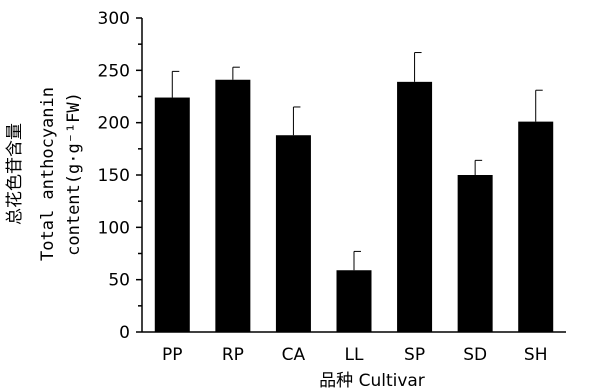 This screenshot has height=392, width=596. Describe the element at coordinates (114, 176) in the screenshot. I see `y-tick-label: 150` at that location.